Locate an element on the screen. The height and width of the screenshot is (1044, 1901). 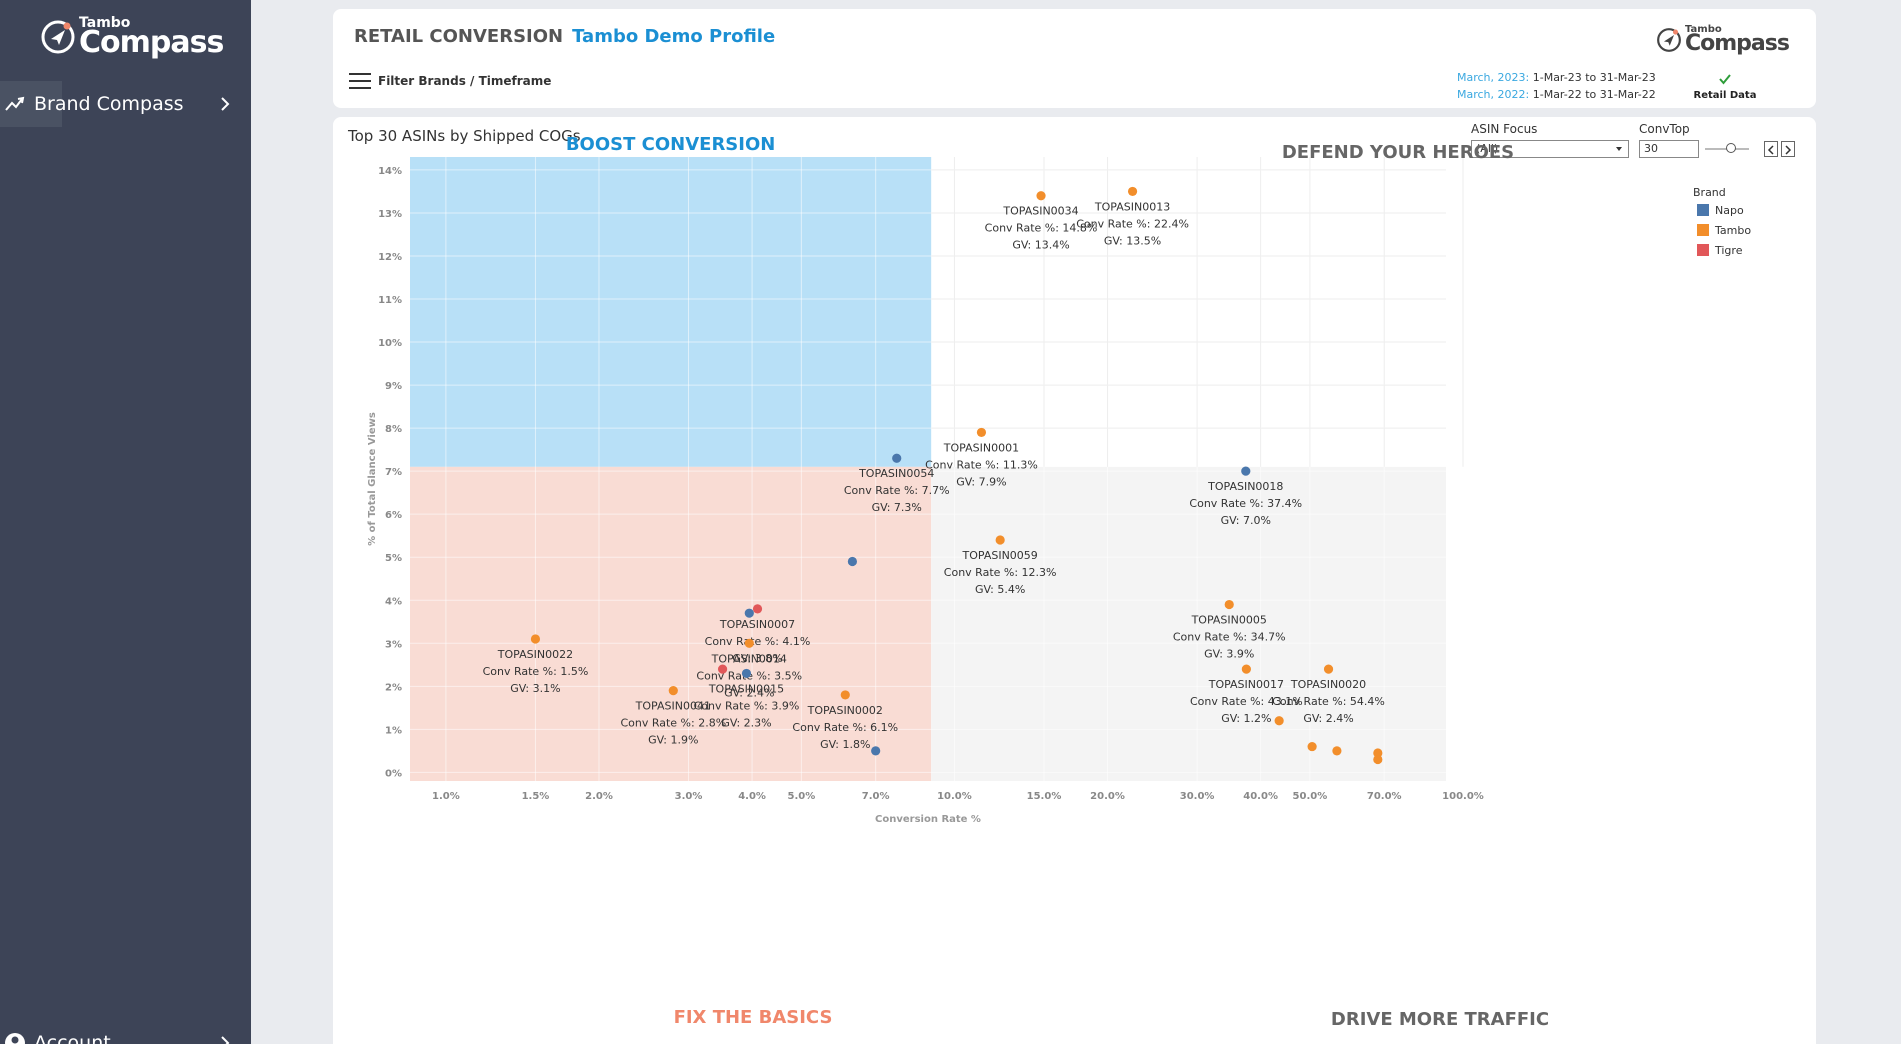
point-label-gv: GV: 7.3% is located at coordinates (897, 507).